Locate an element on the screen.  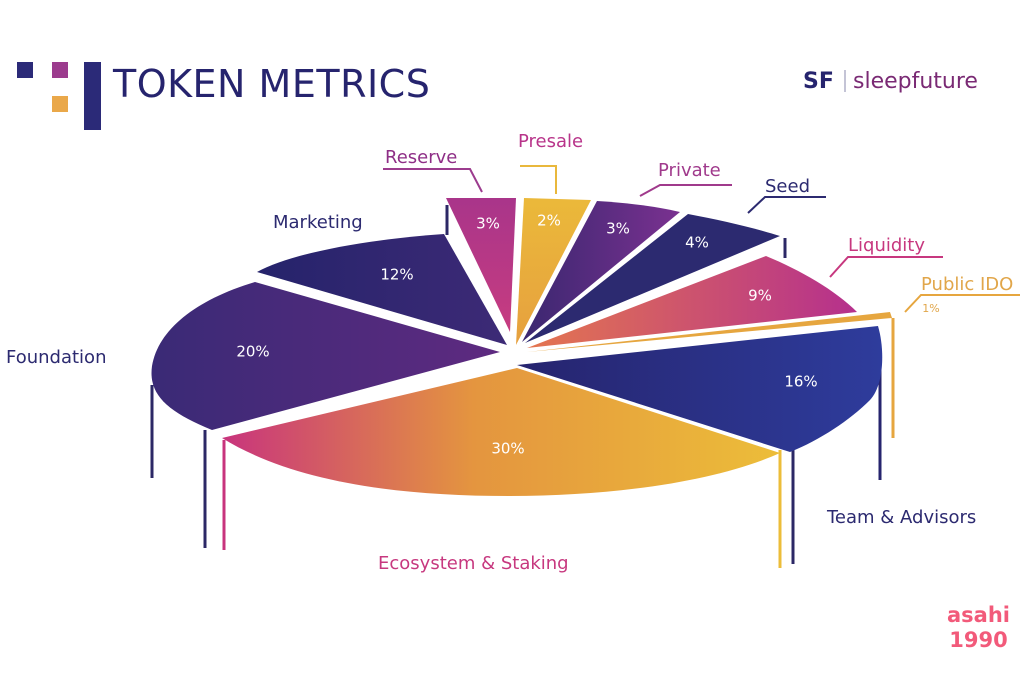
watermark: asahi 1990 is located at coordinates (978, 628).